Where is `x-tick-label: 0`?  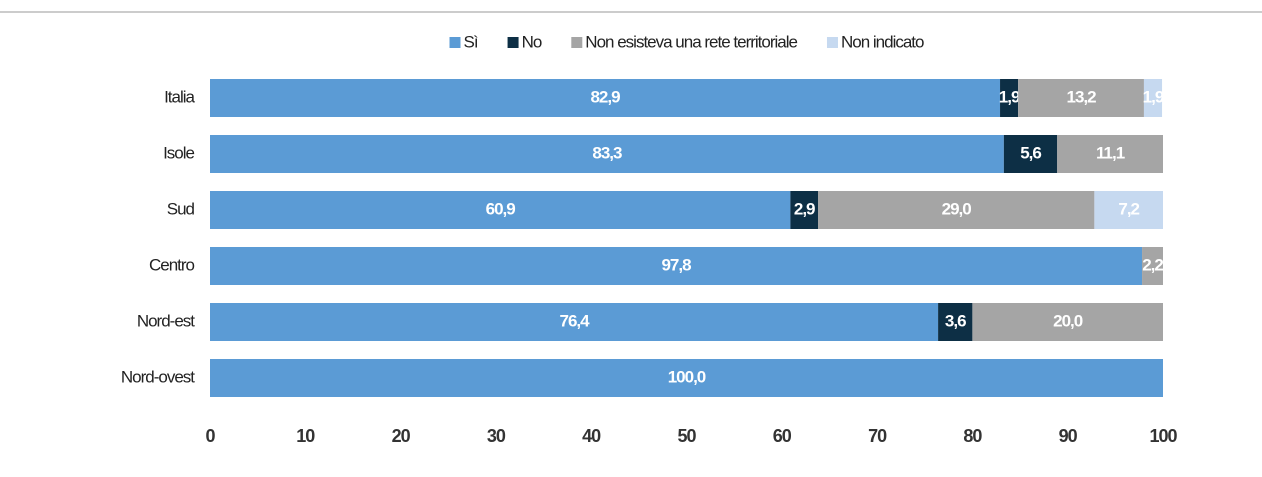
x-tick-label: 0 is located at coordinates (210, 436).